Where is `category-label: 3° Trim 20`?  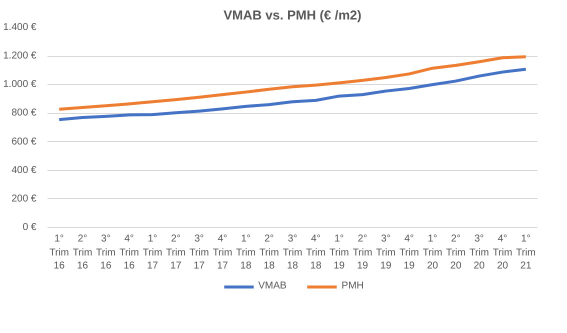
category-label: 3° Trim 20 is located at coordinates (479, 253).